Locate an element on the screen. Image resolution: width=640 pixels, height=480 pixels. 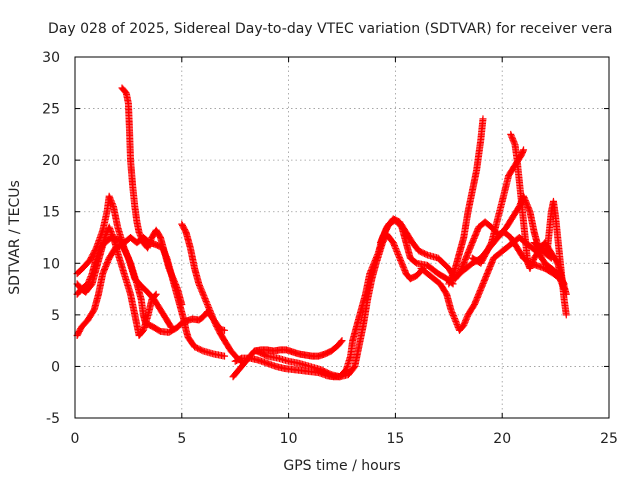
y-tick-label: 10 is located at coordinates (51, 264).